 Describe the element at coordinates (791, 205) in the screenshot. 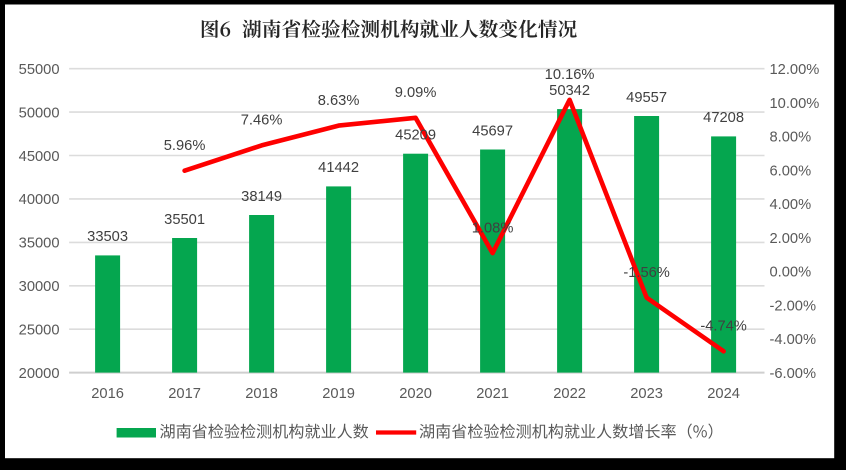

I see `svg-text: 4.00%` at that location.